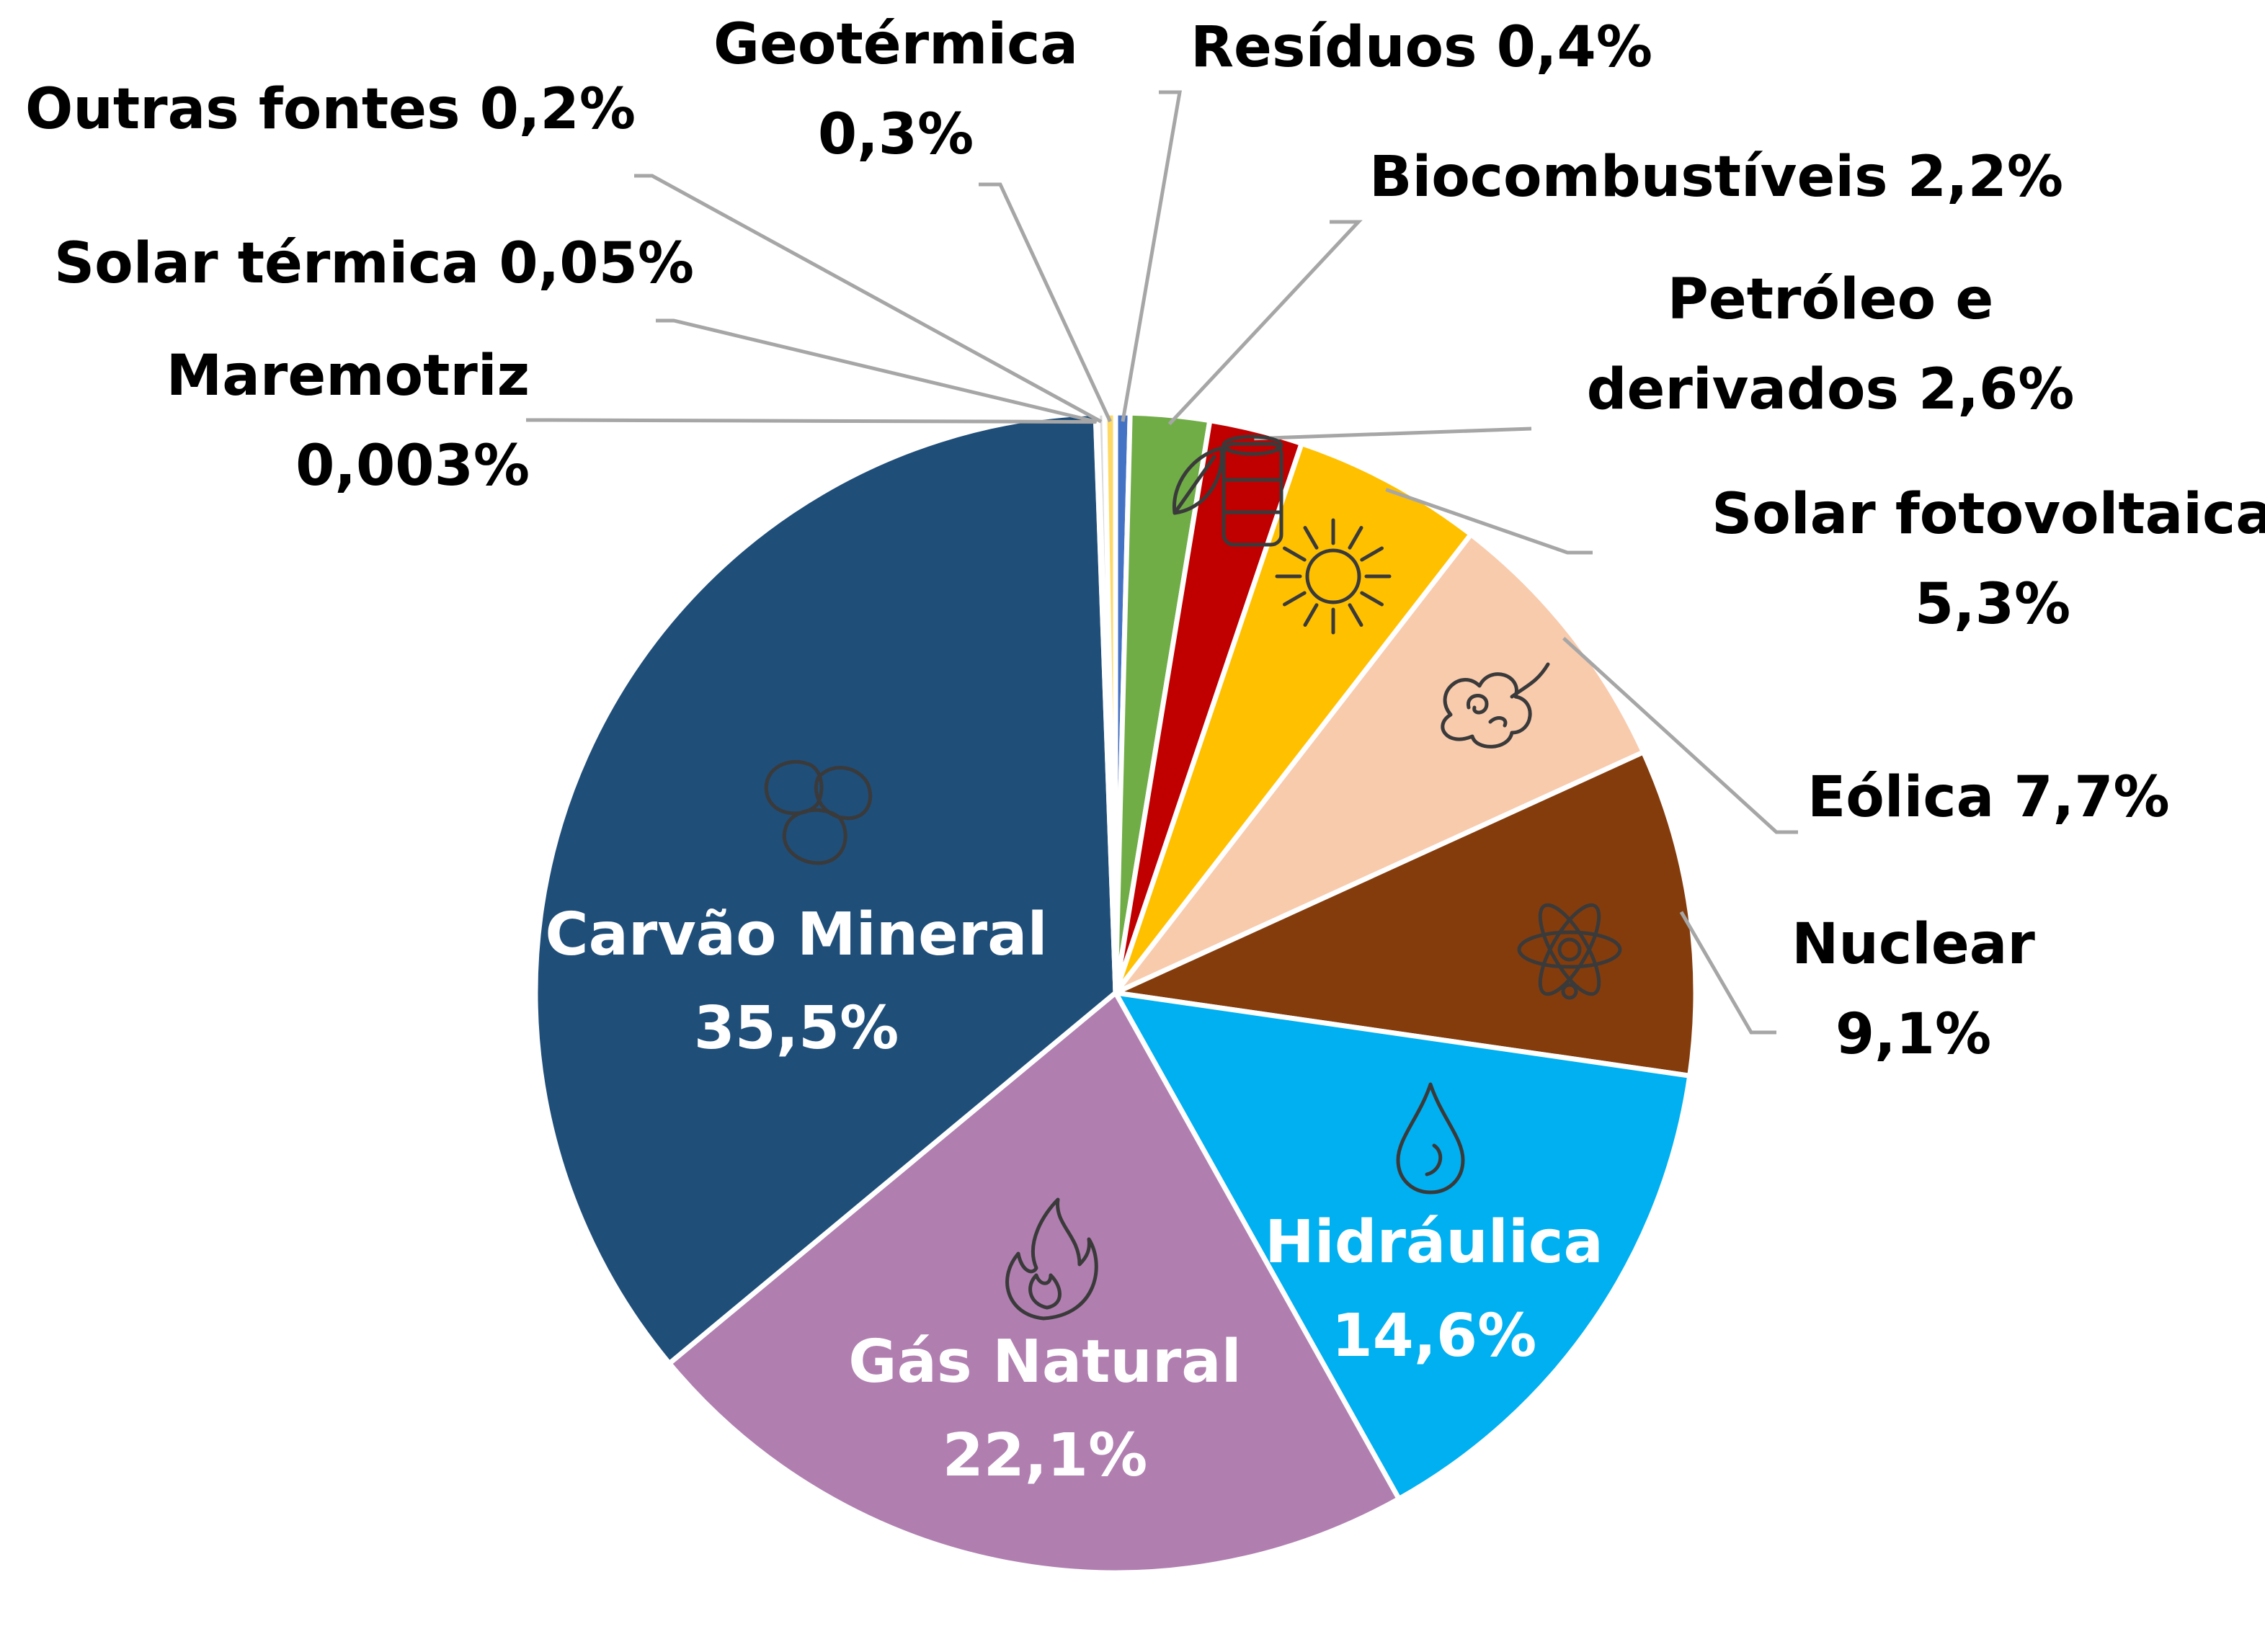 The height and width of the screenshot is (1652, 2265). Describe the element at coordinates (1913, 990) in the screenshot. I see `label-nuclear: Nuclear 9,1%` at that location.